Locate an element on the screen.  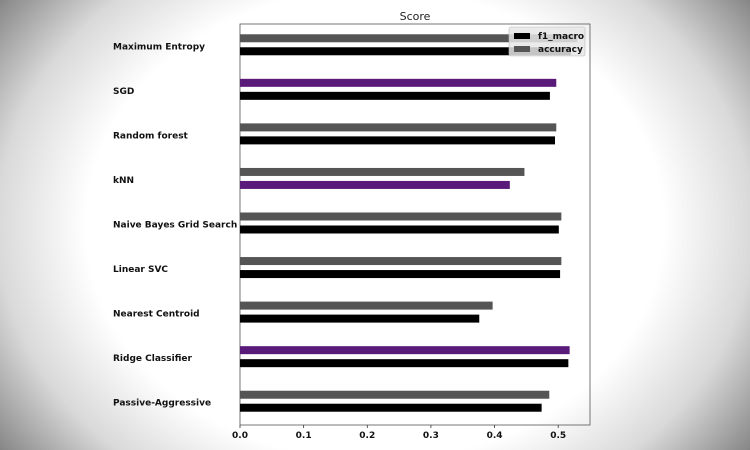
legend: f1_macro accuracy is located at coordinates (547, 41).